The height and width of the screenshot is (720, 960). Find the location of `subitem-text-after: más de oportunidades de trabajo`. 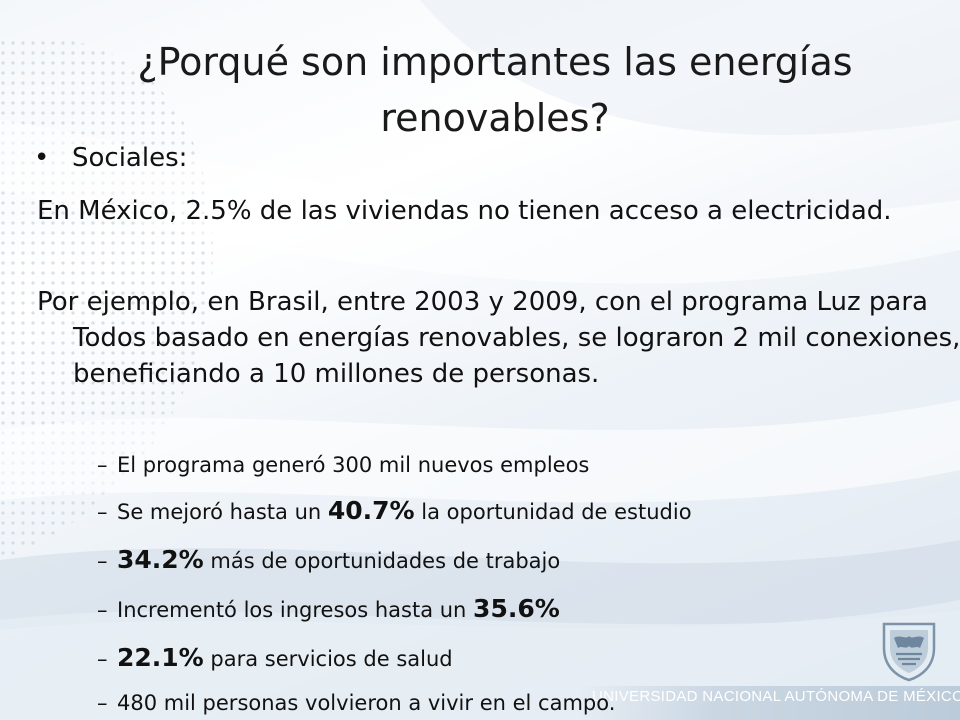

subitem-text-after: más de oportunidades de trabajo is located at coordinates (382, 561).